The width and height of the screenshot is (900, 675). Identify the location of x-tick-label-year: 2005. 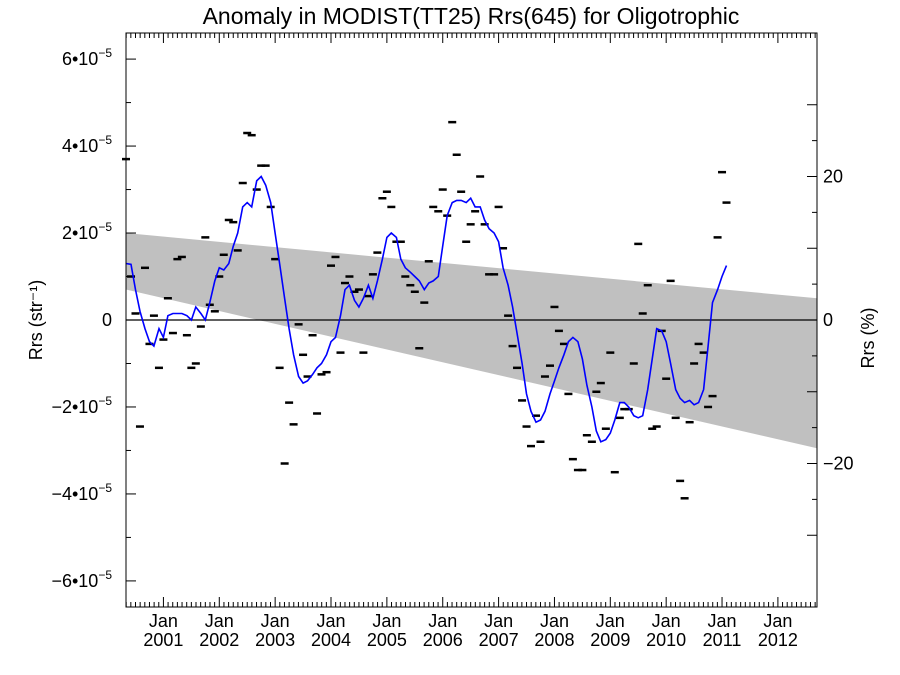
(387, 640).